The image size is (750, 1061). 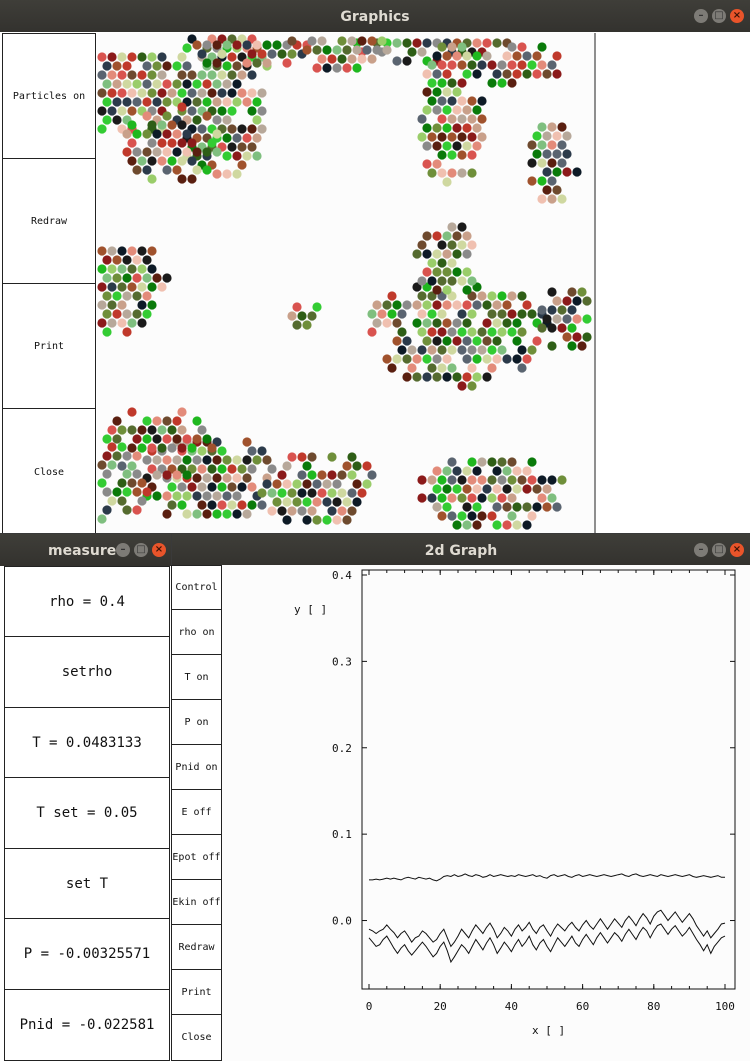 I want to click on graph-print-button: Print, so click(x=196, y=992).